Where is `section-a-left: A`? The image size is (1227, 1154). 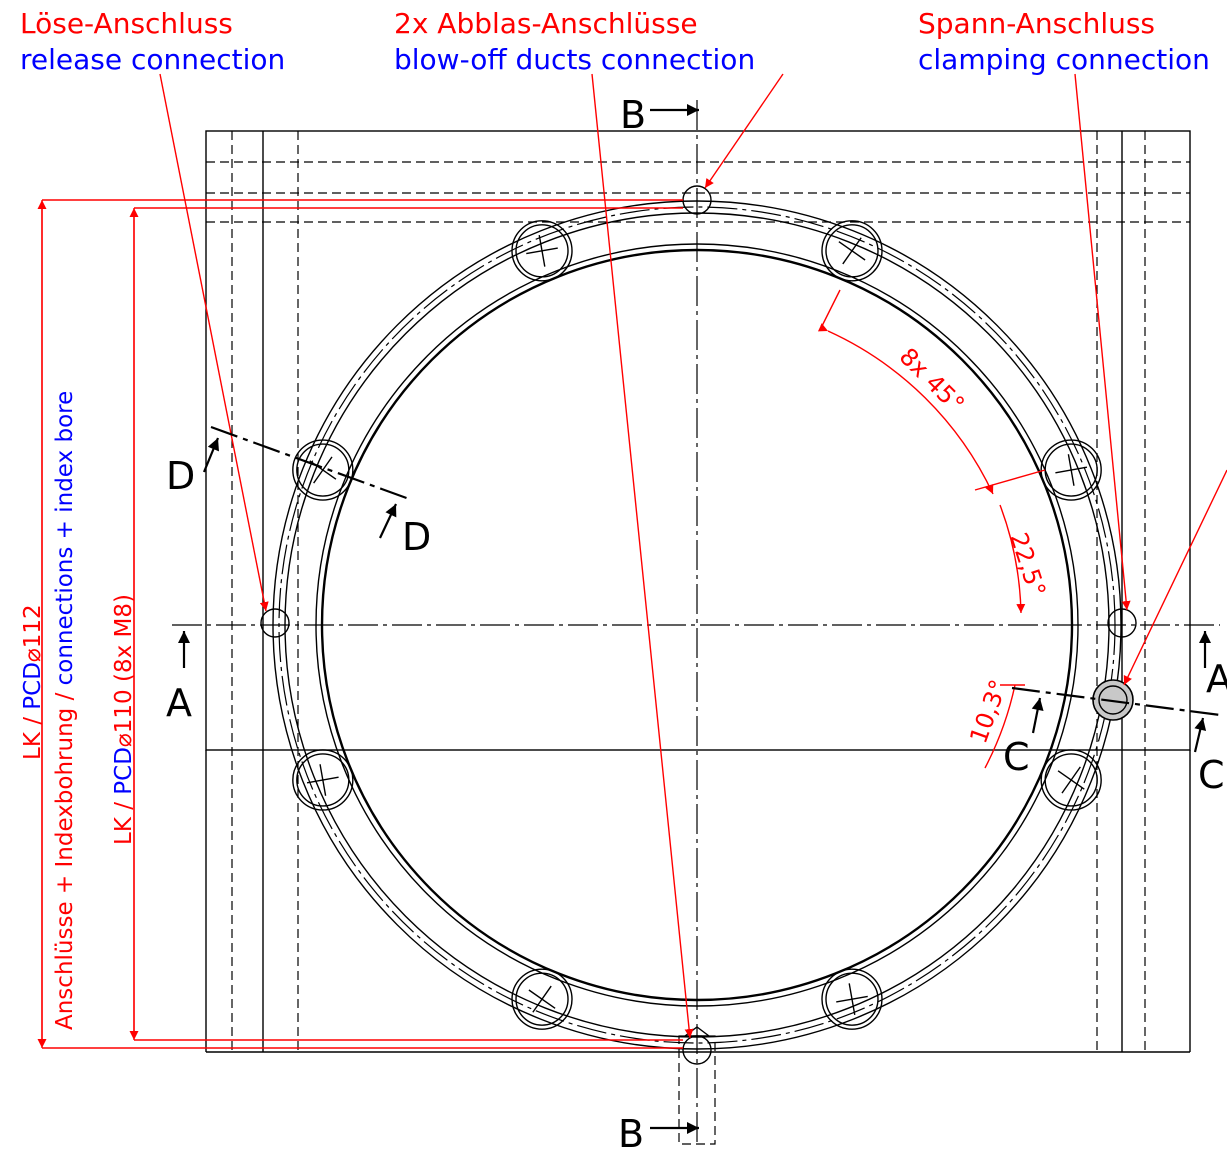 section-a-left: A is located at coordinates (179, 703).